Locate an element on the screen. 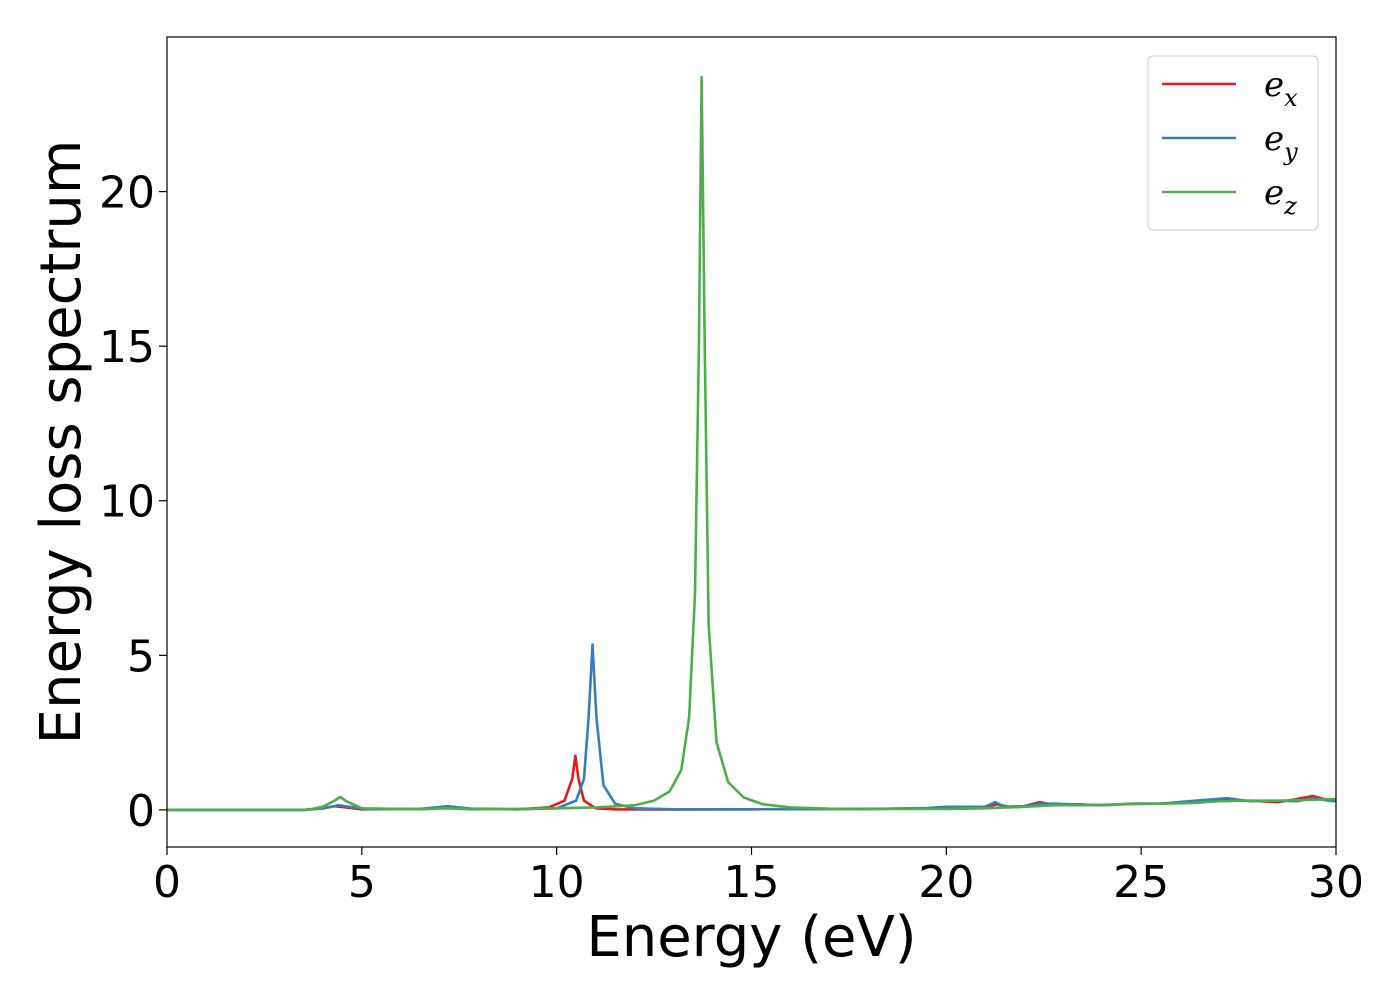 This screenshot has width=1400, height=1000. legend-box is located at coordinates (1233, 143).